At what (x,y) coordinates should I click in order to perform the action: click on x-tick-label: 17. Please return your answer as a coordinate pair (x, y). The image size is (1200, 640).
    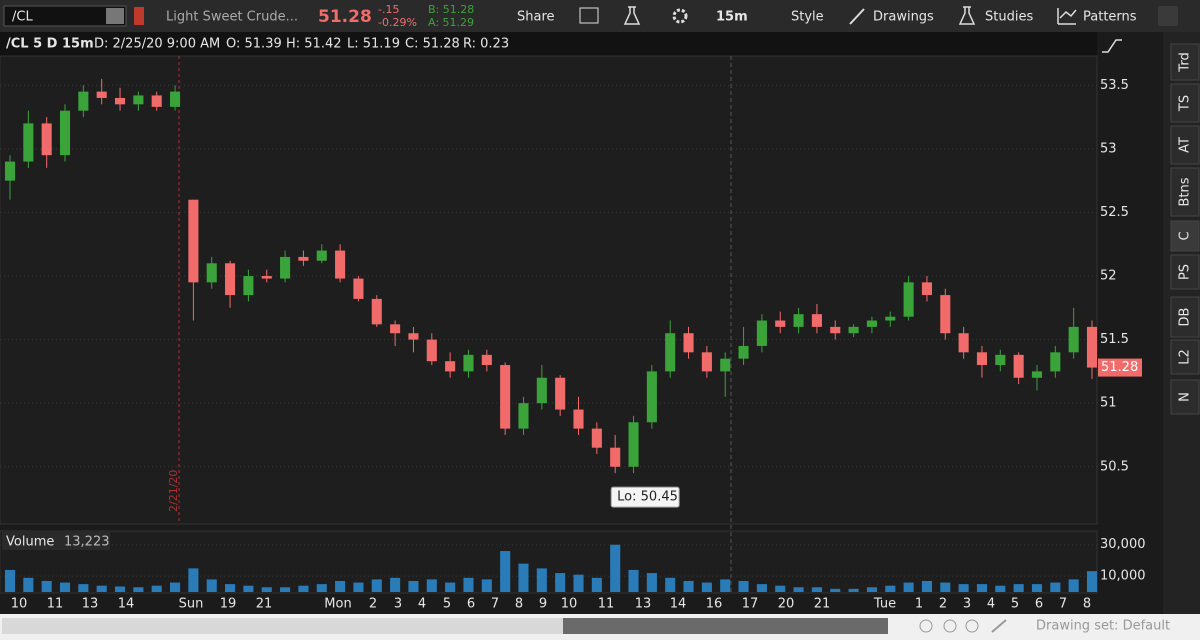
    Looking at the image, I should click on (750, 604).